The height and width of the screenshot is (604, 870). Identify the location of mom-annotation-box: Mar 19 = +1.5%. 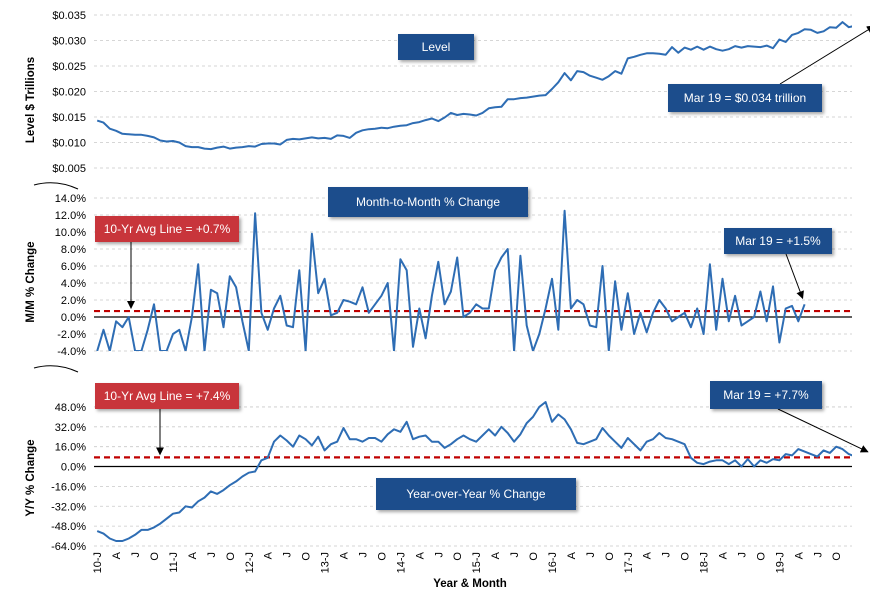
(778, 241).